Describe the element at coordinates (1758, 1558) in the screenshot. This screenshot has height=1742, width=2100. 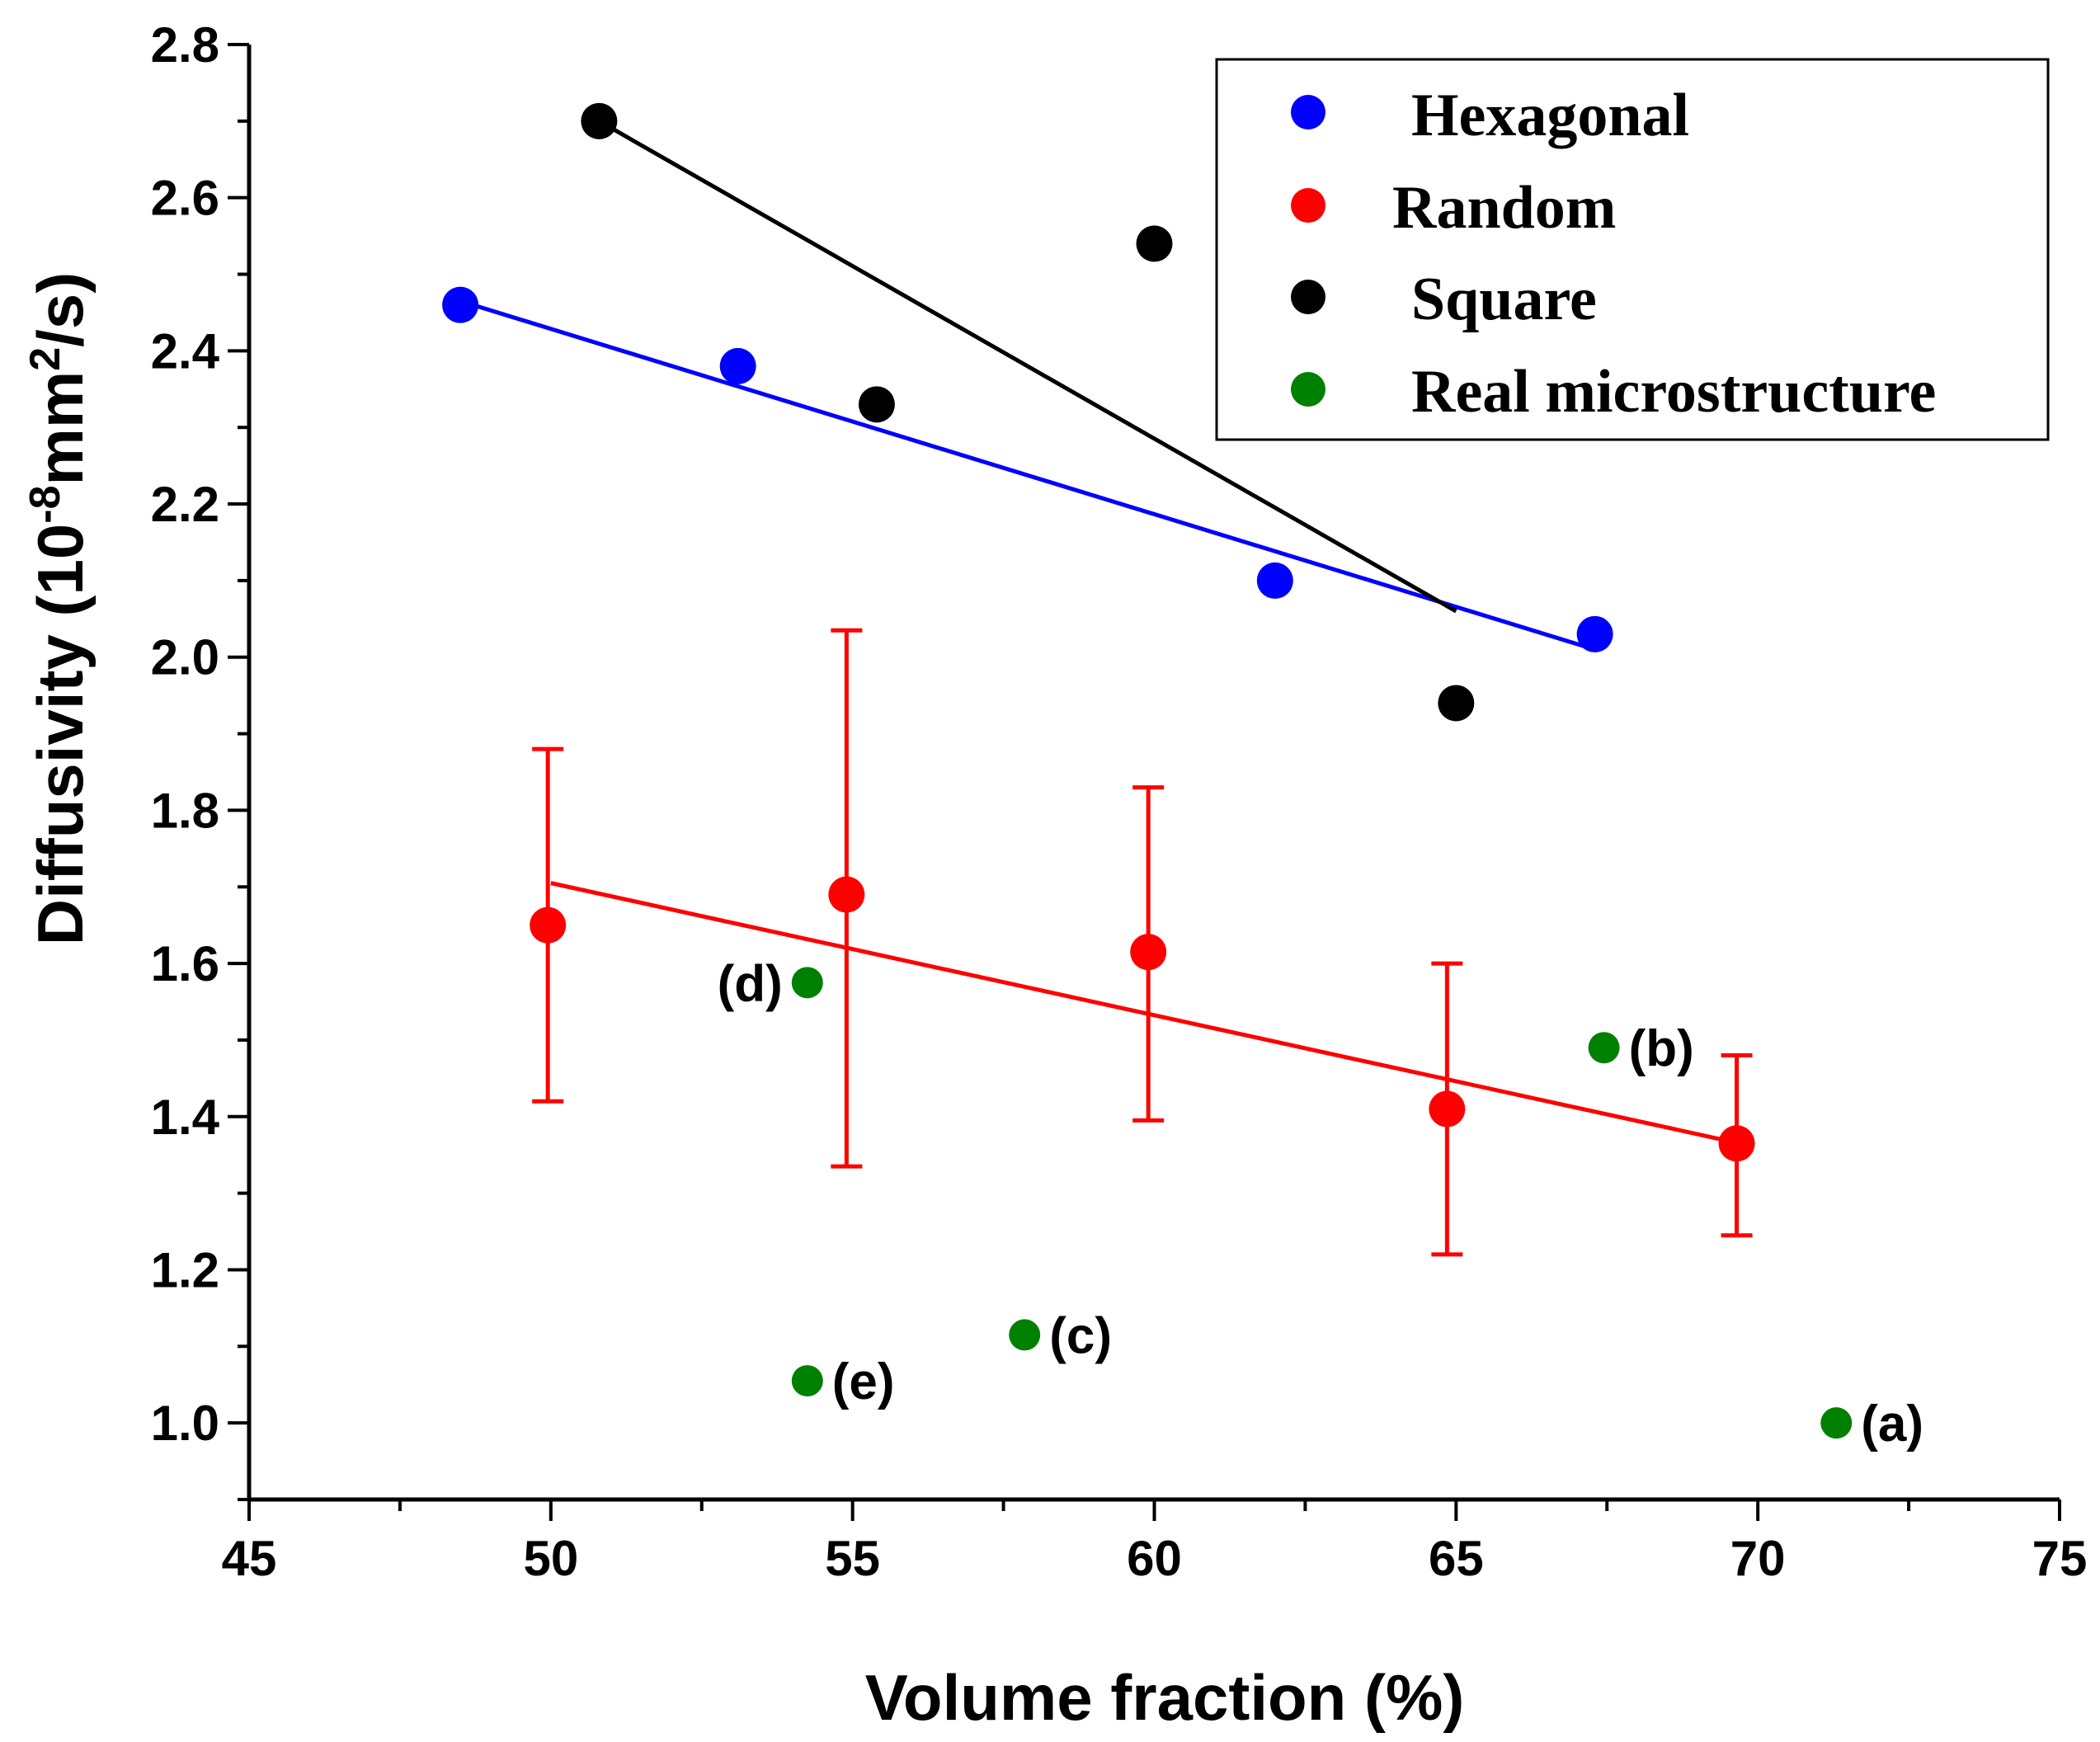
I see `x-tick-label: 70` at that location.